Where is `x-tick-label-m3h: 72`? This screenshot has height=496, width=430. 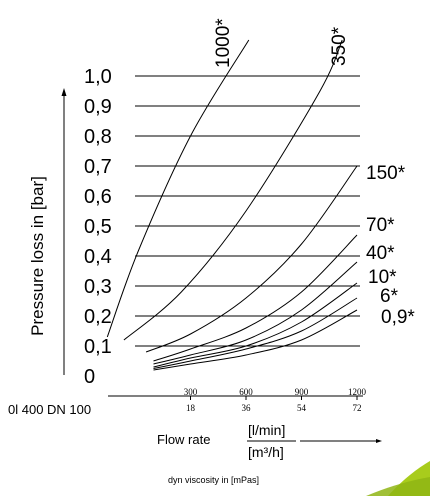
x-tick-label-m3h: 72 is located at coordinates (357, 408).